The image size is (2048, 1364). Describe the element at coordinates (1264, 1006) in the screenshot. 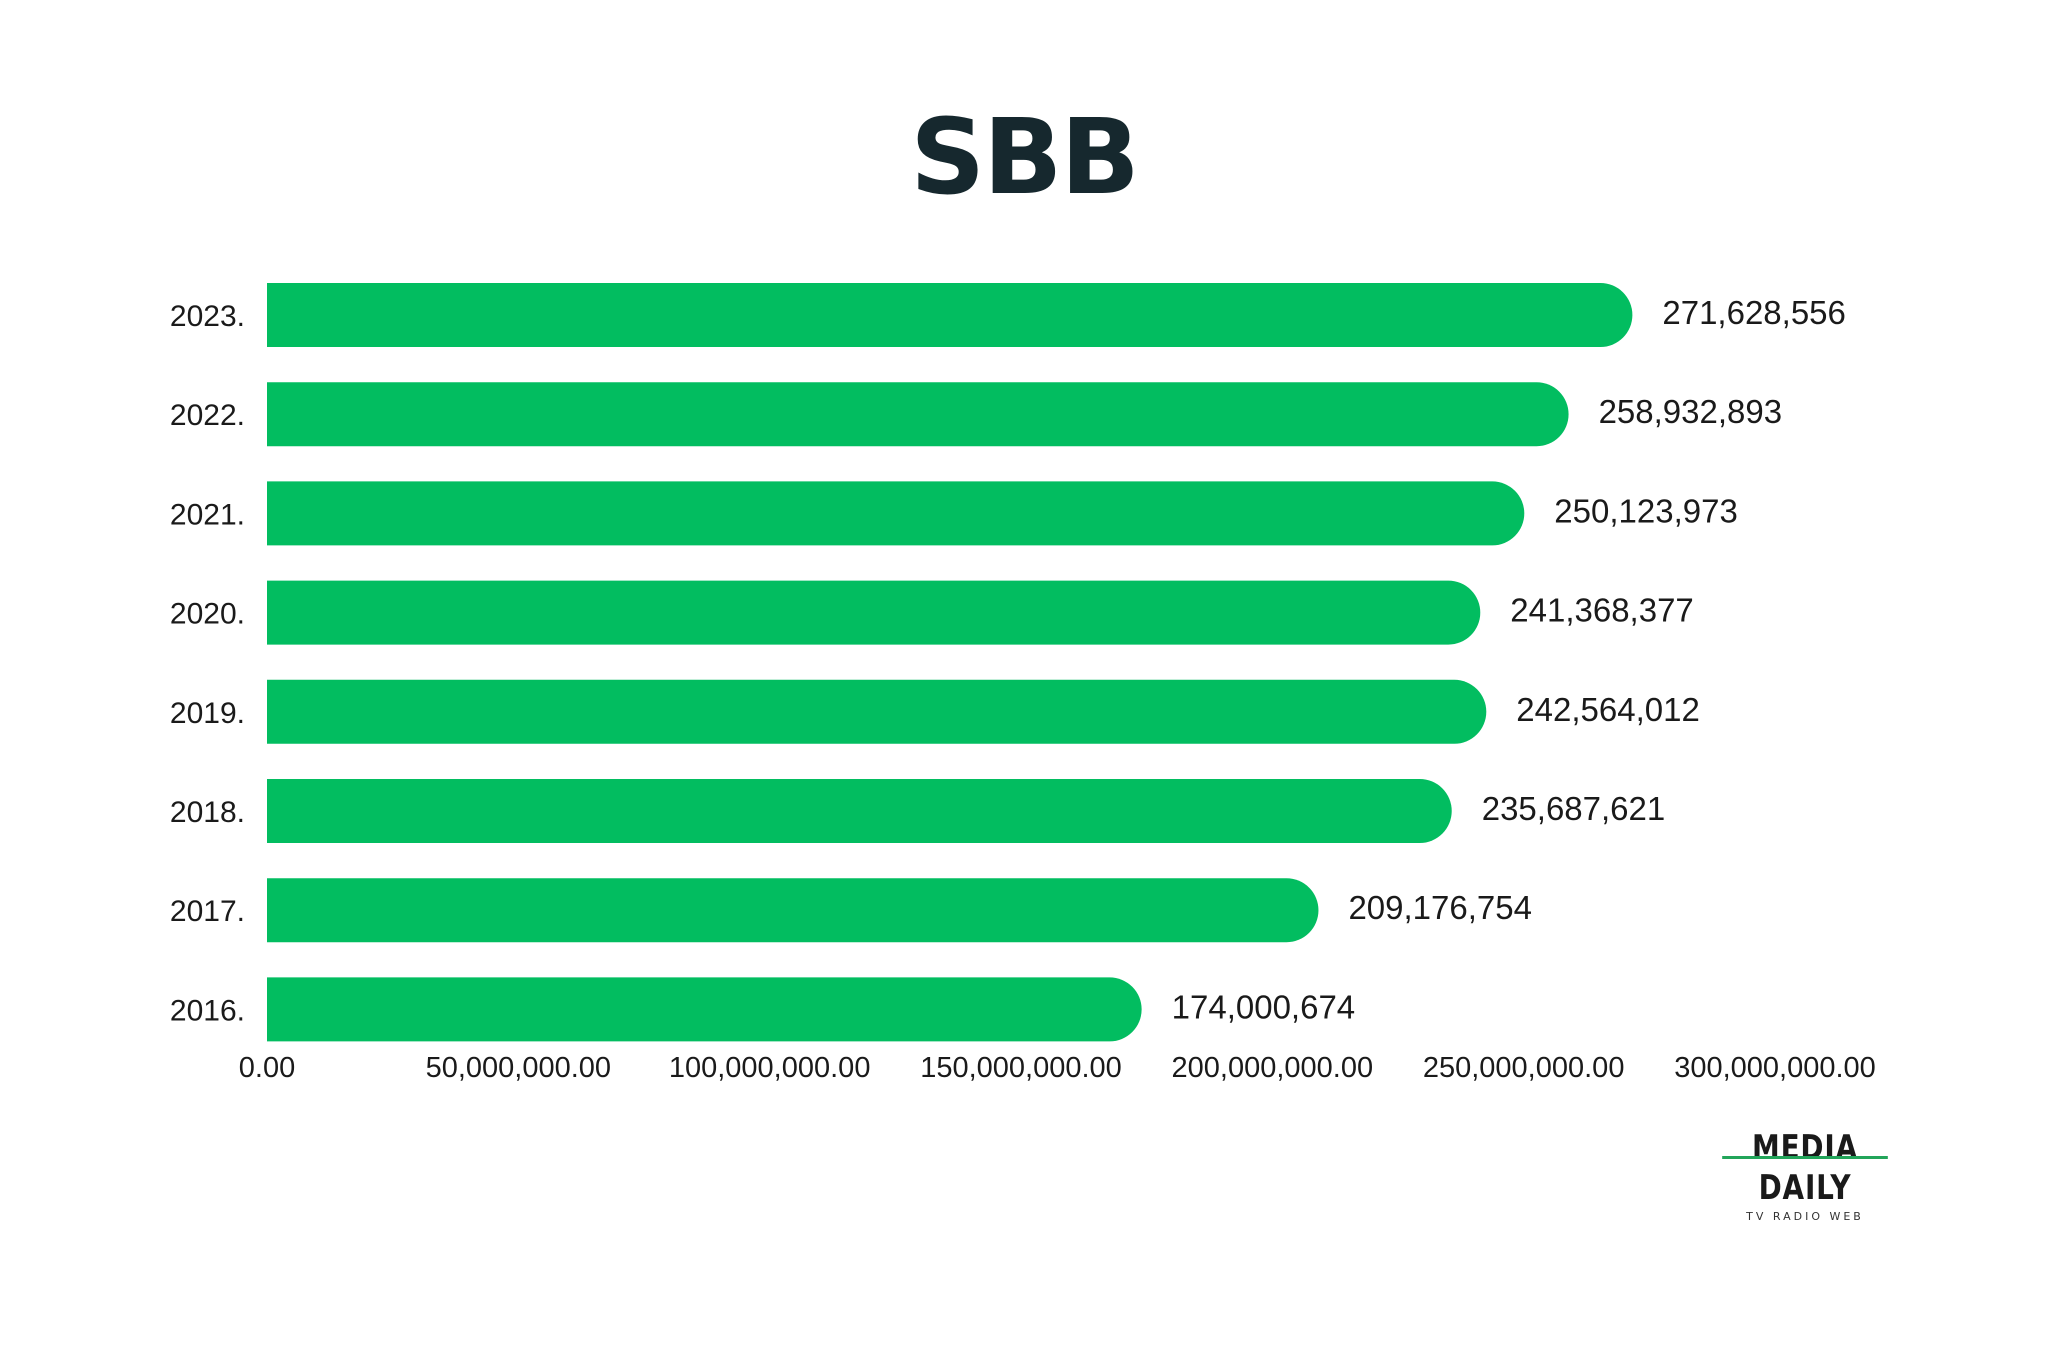

I see `value-label: 174,000,674` at that location.